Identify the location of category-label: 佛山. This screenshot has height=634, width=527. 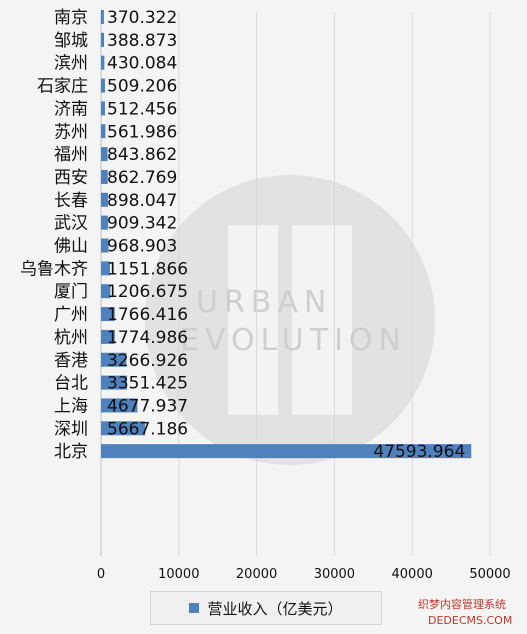
(71, 247).